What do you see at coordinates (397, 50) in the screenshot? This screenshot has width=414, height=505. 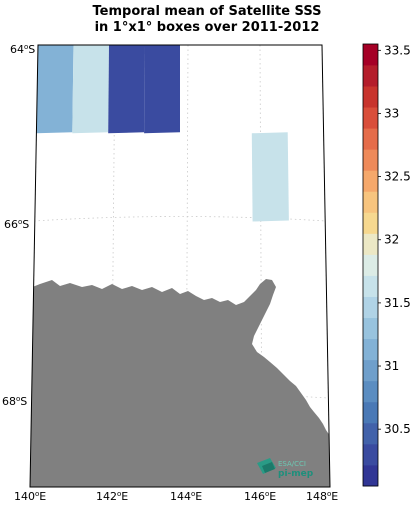 I see `colorbar-tick-label: 33.5` at bounding box center [397, 50].